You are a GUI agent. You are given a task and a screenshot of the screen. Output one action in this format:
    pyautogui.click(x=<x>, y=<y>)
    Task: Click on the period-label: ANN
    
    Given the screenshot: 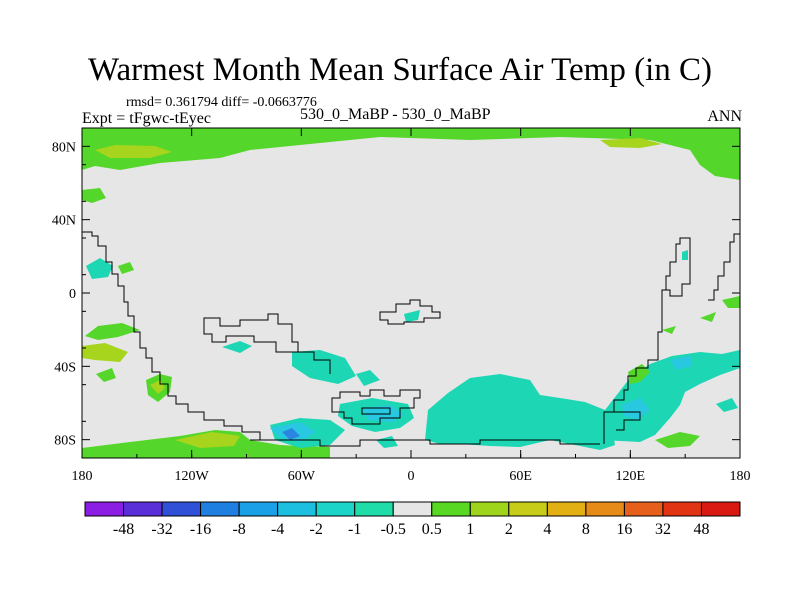 What is the action you would take?
    pyautogui.click(x=724, y=116)
    